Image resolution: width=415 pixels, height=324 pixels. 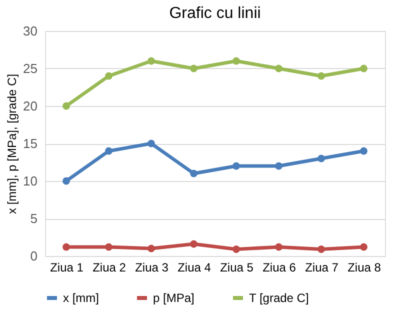 What do you see at coordinates (34, 218) in the screenshot?
I see `y-tick-label: 5` at bounding box center [34, 218].